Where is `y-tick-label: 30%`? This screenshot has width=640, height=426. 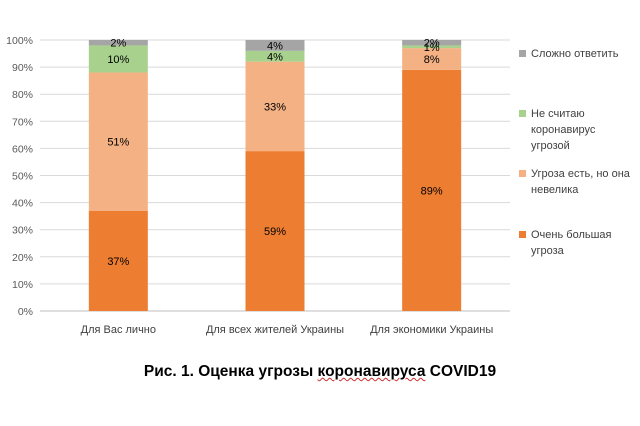 y-tick-label: 30% is located at coordinates (22, 231).